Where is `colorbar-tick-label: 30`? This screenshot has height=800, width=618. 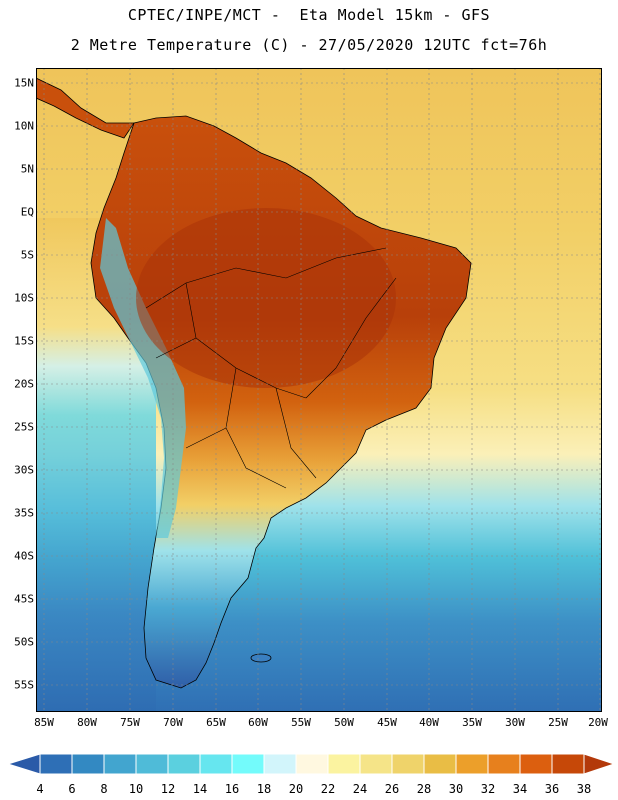 colorbar-tick-label: 30 is located at coordinates (456, 789).